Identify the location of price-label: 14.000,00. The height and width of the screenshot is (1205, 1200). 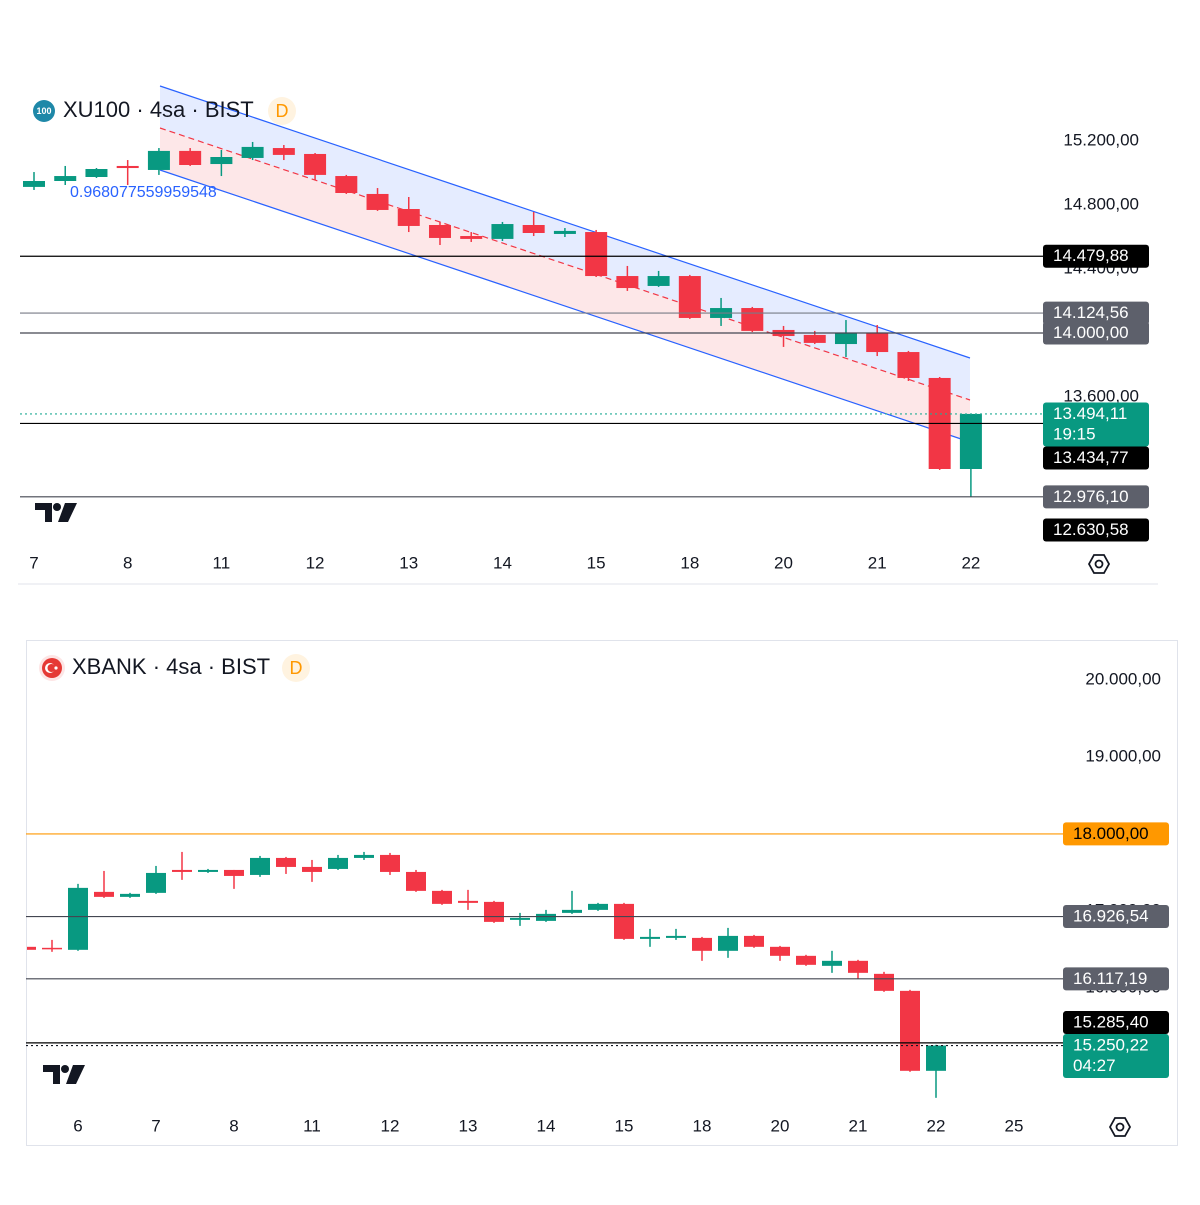
(1091, 332).